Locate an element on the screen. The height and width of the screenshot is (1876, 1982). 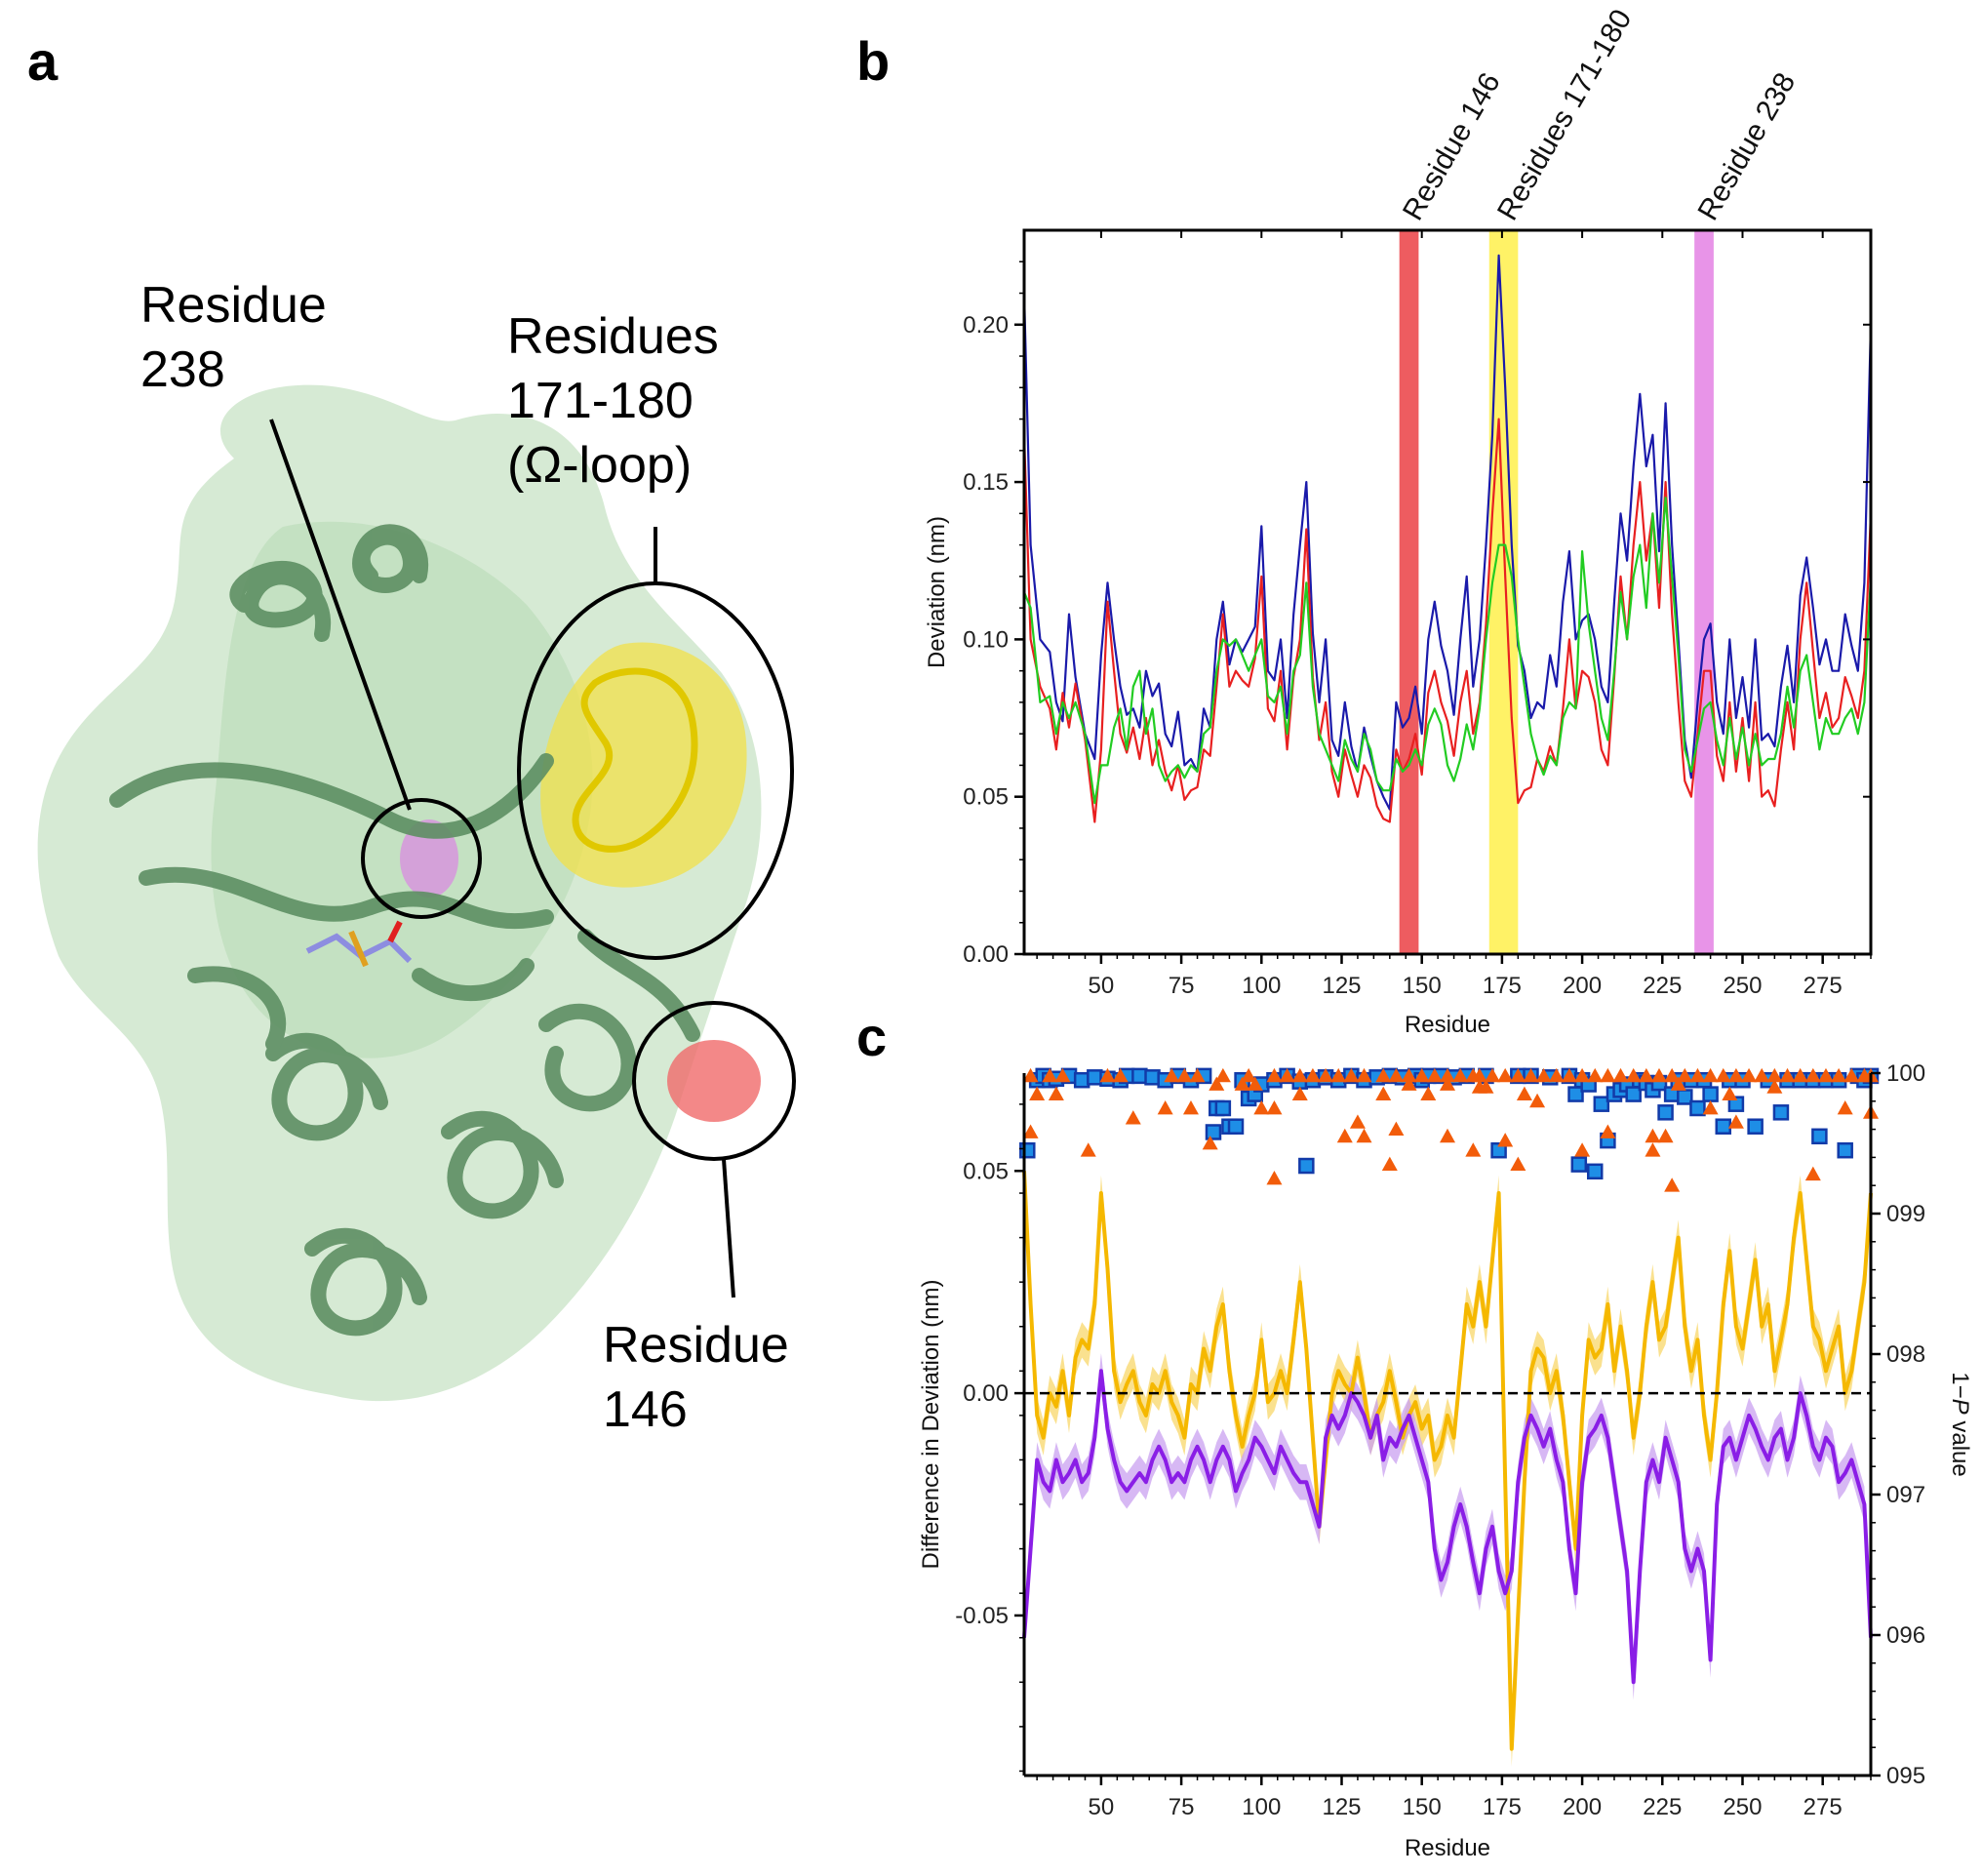
res238-leader is located at coordinates (340, 615).